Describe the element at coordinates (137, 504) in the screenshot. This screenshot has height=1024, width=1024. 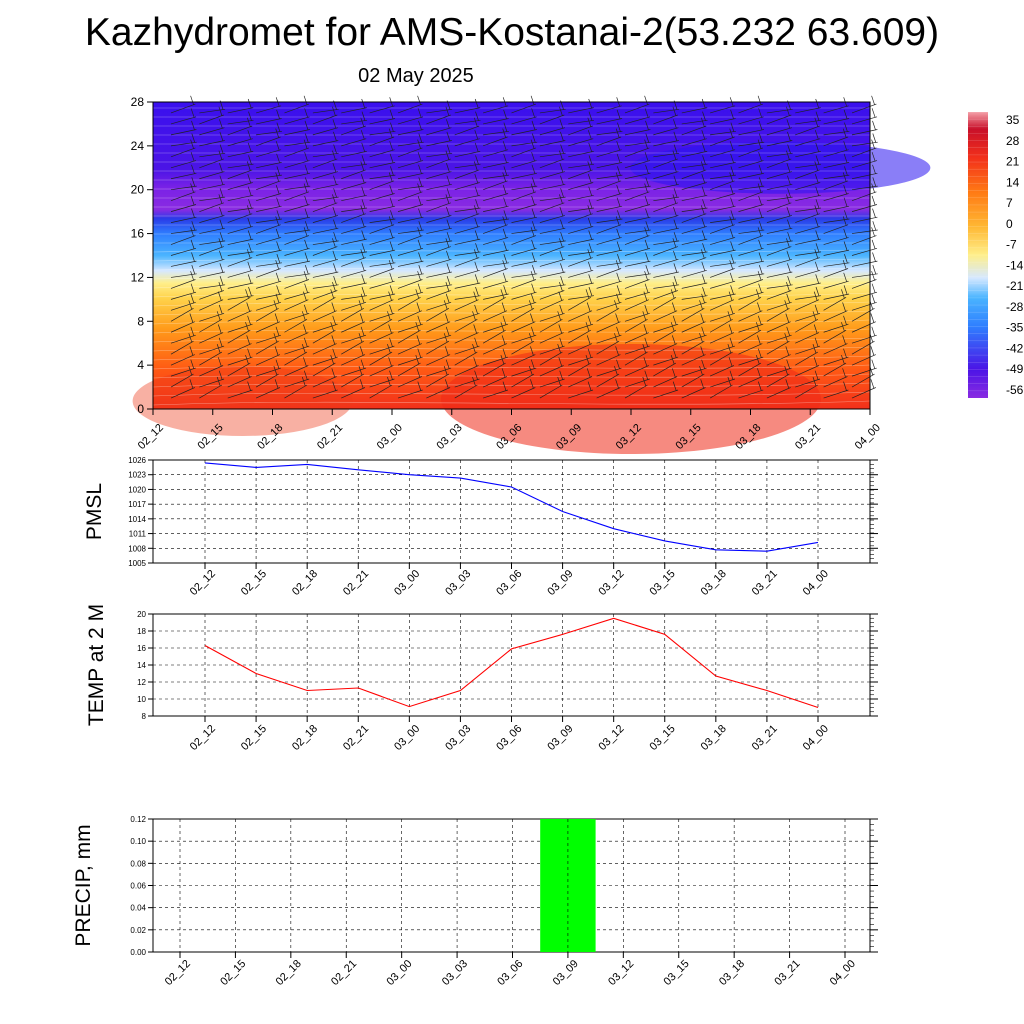
I see `y-tick-label: 1017` at that location.